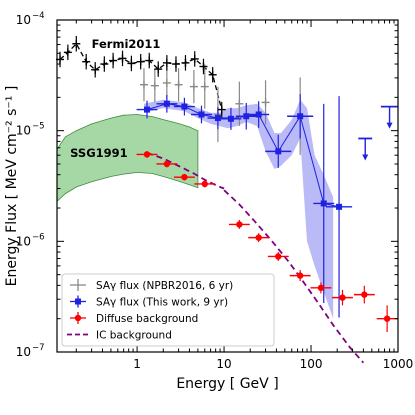 The image size is (415, 415). What do you see at coordinates (201, 114) in the screenshot?
I see `series-1-point-3-marker` at bounding box center [201, 114].